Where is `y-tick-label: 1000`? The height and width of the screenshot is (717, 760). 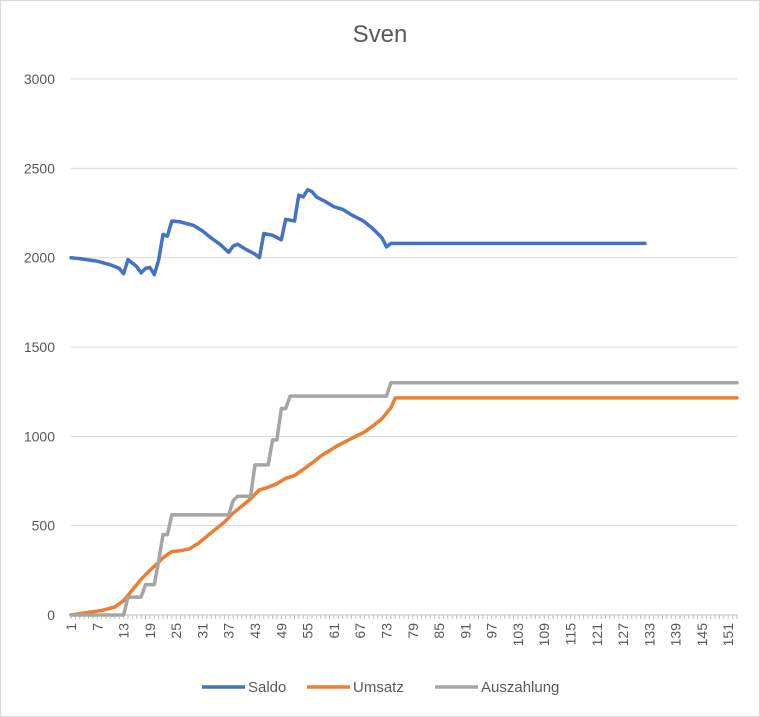 y-tick-label: 1000 is located at coordinates (39, 436).